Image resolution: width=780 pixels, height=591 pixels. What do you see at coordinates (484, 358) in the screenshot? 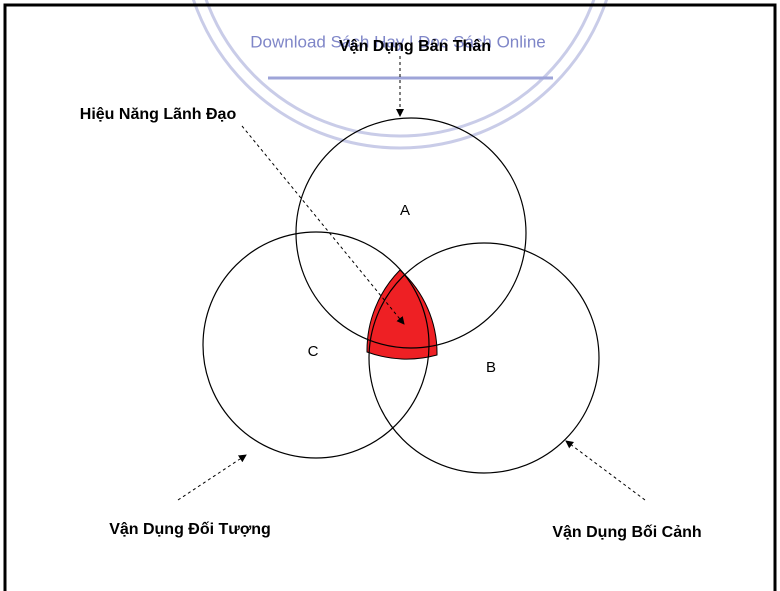
I see `circle-b` at bounding box center [484, 358].